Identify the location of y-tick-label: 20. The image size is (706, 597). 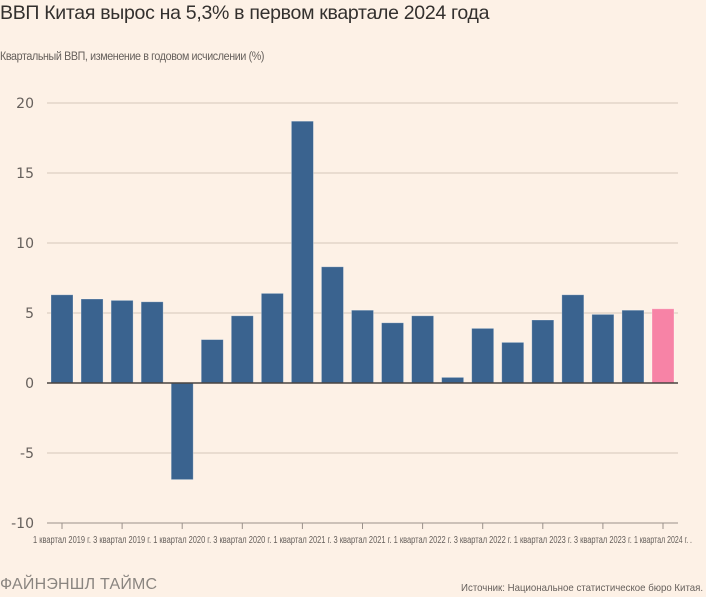
(25, 104).